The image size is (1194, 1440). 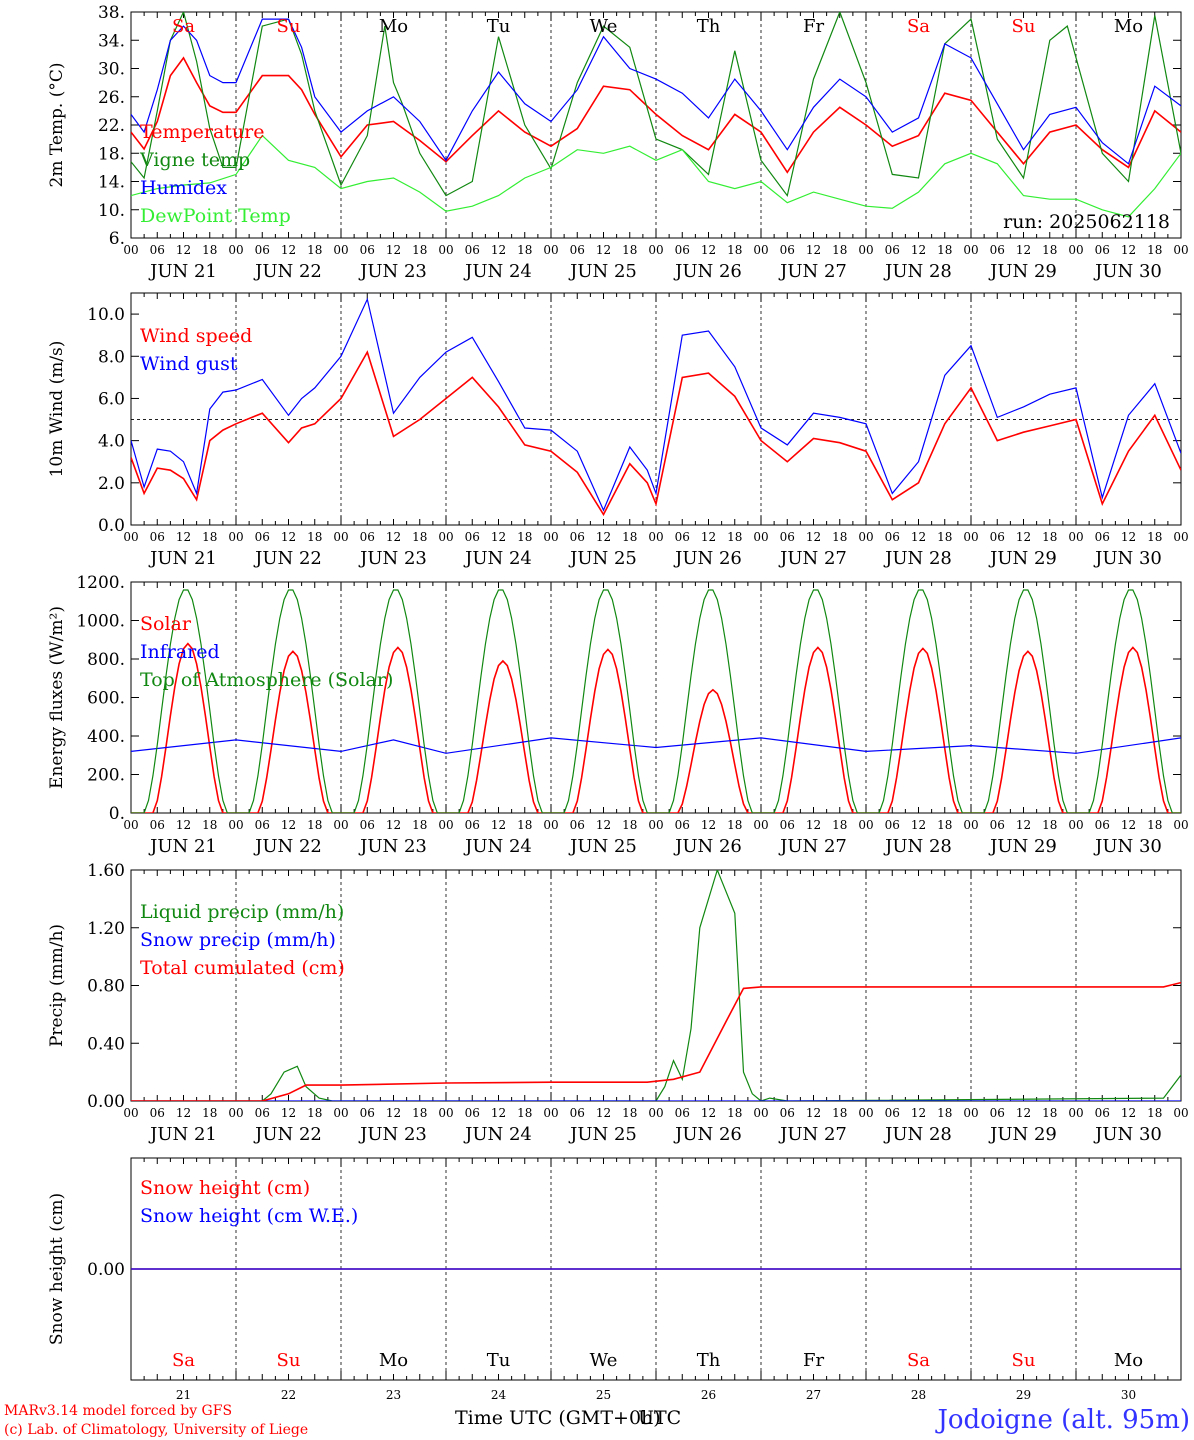 I want to click on y-tick-label: 34., so click(x=111, y=41).